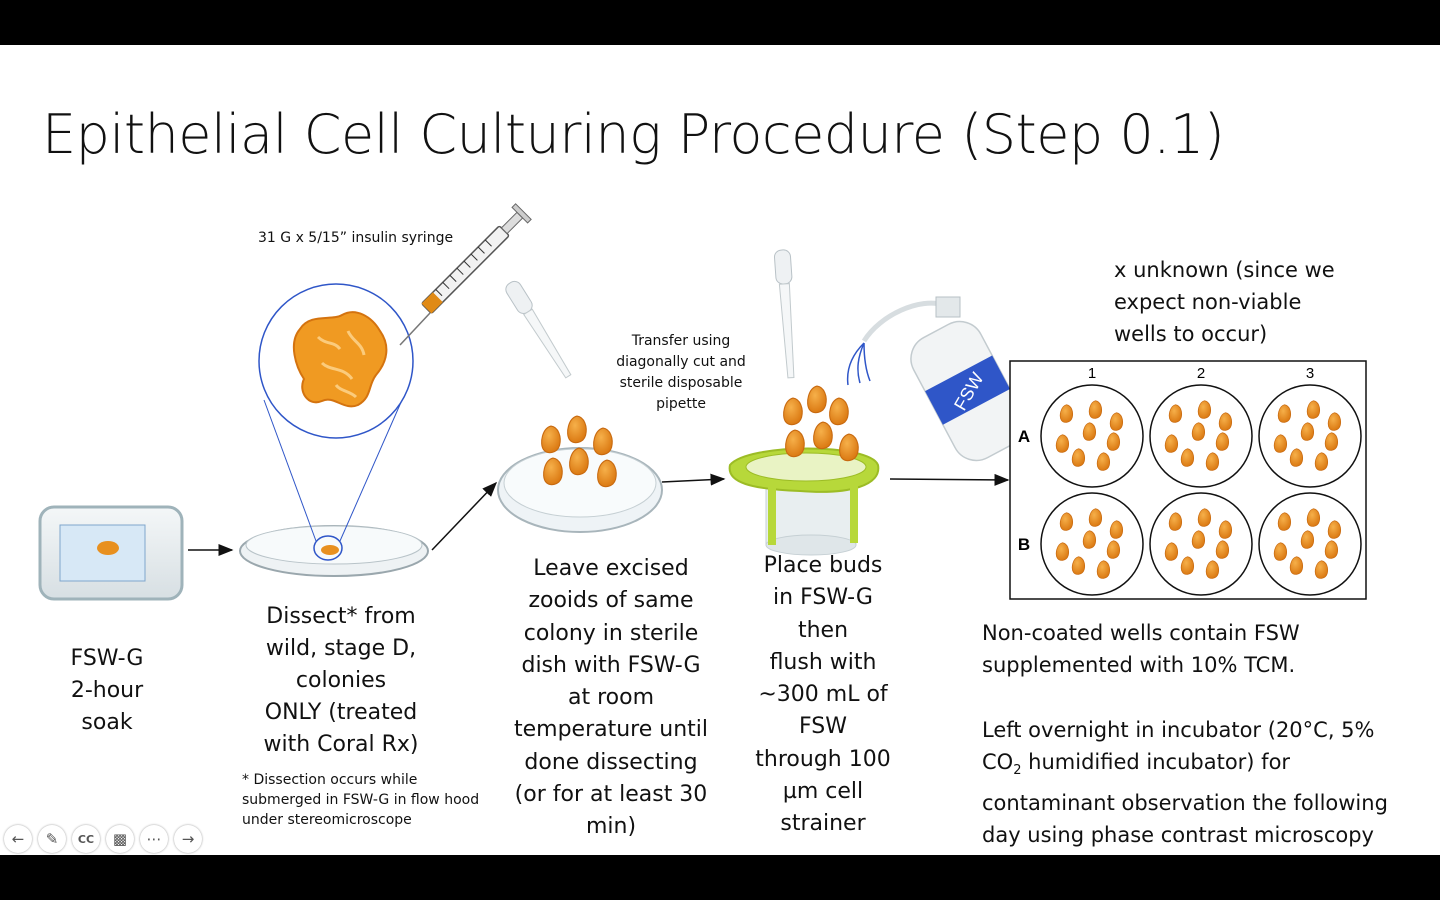 This screenshot has height=900, width=1440. Describe the element at coordinates (998, 762) in the screenshot. I see `co-text: CO` at that location.